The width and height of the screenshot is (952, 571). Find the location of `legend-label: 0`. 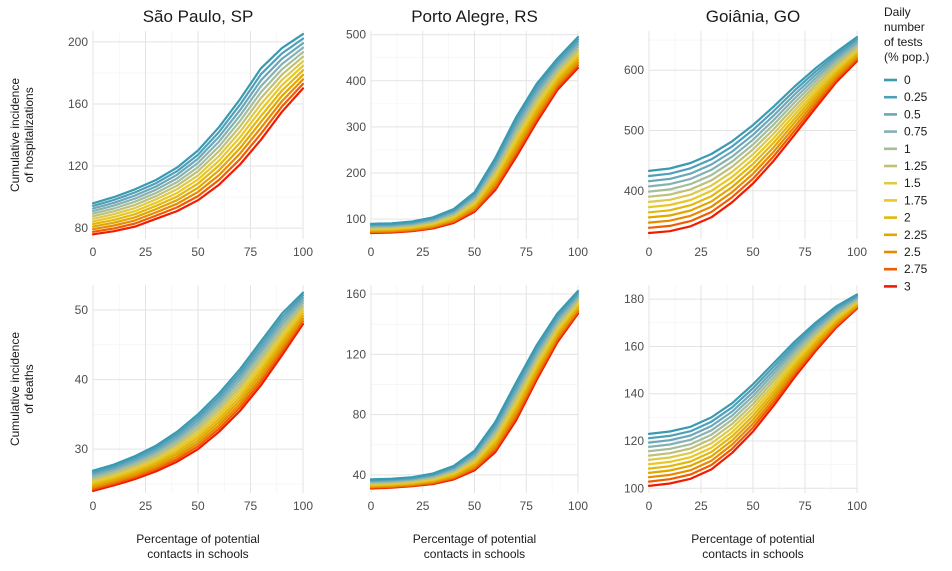

legend-label: 0 is located at coordinates (907, 80).